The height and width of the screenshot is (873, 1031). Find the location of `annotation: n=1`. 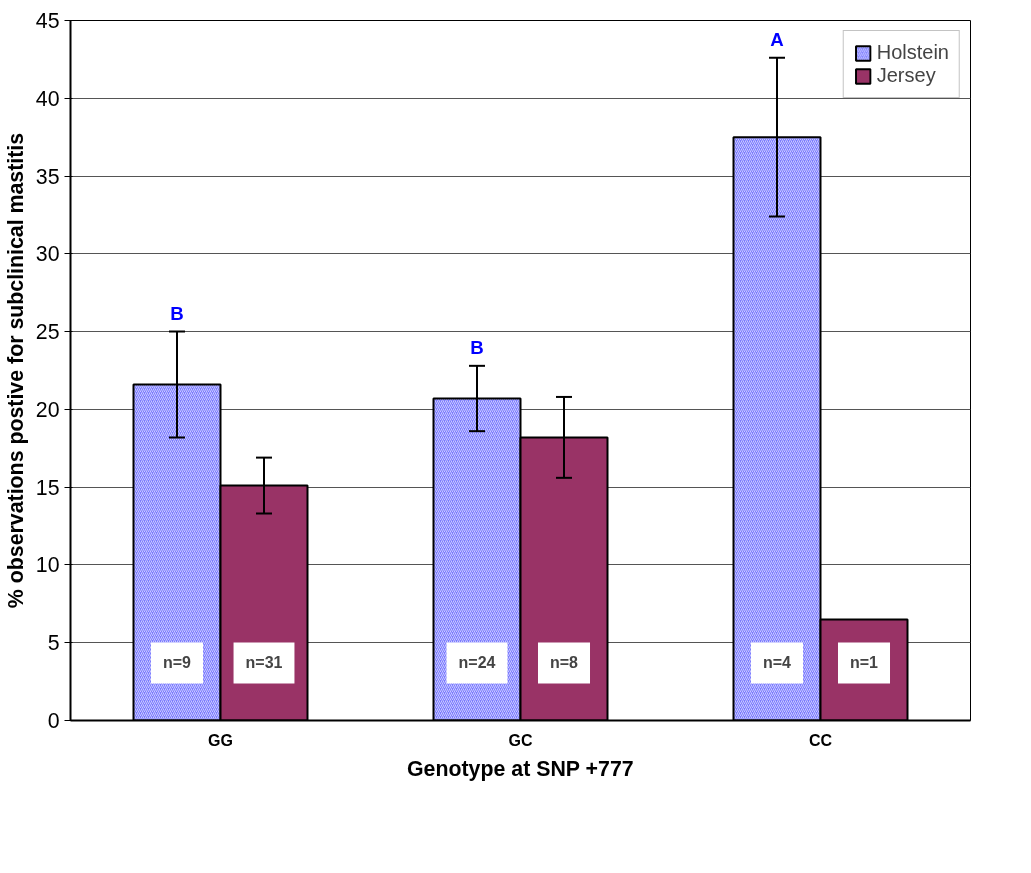

annotation: n=1 is located at coordinates (864, 663).